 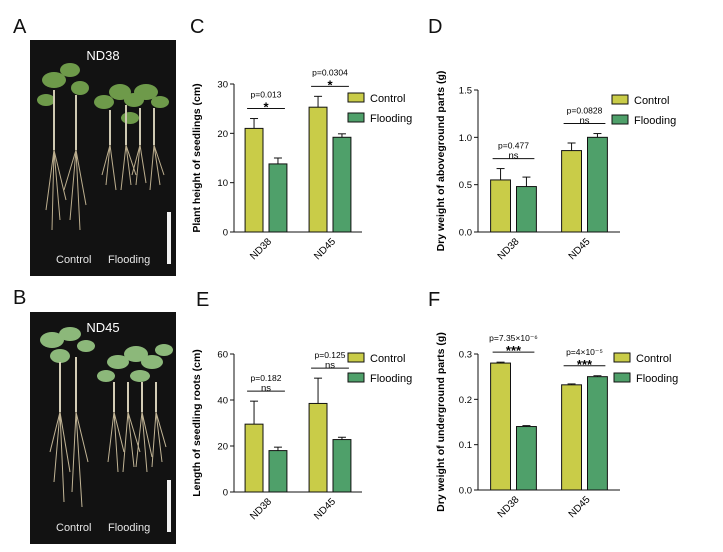 What do you see at coordinates (465, 400) in the screenshot?
I see `y-tick-label: 0.2` at bounding box center [465, 400].